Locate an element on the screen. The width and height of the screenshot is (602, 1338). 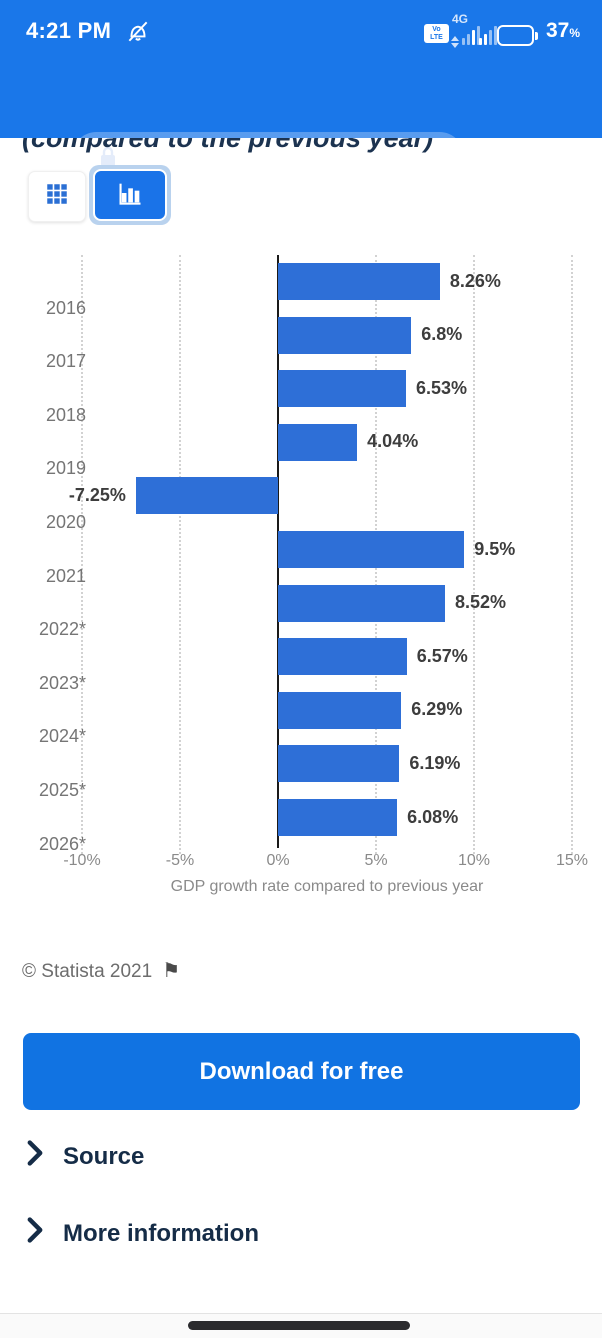
category-label: 2017 is located at coordinates (65, 361).